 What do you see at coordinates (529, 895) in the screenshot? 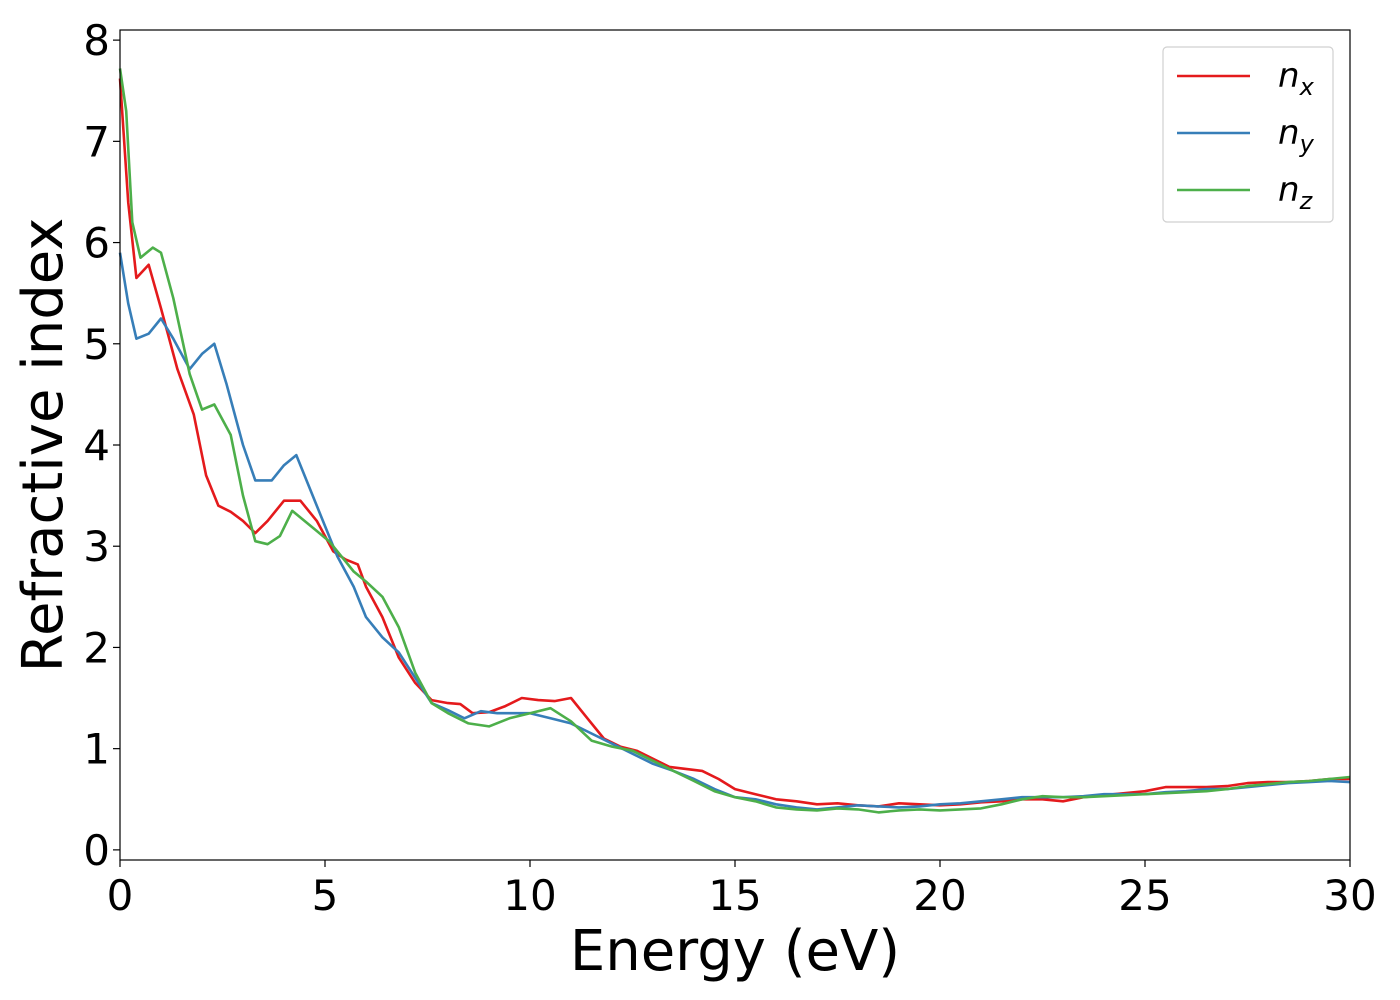
I see `x-tick-label: 10` at bounding box center [529, 895].